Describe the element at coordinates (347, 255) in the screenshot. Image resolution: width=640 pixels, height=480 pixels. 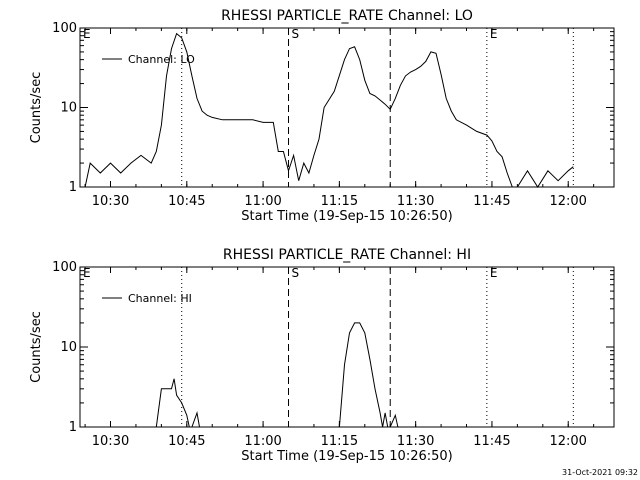
I see `chart-title: RHESSI PARTICLE_RATE Channel: HI` at that location.